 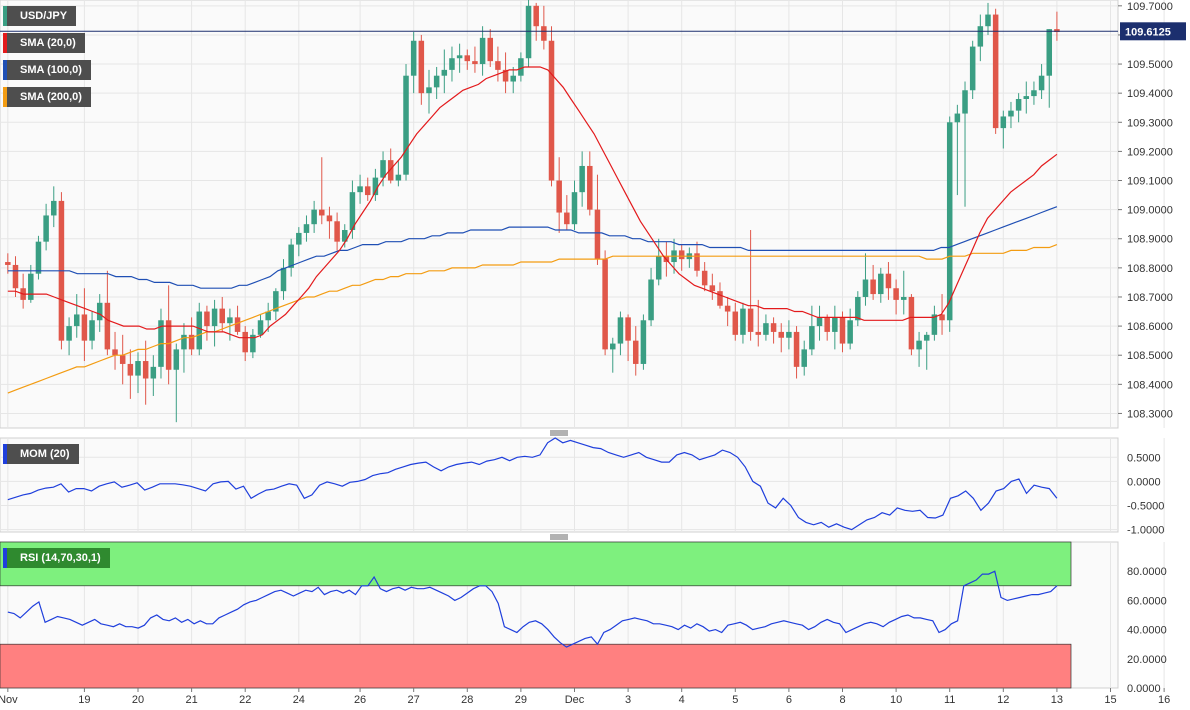 I want to click on price-axis-label: 108.6000, so click(x=1150, y=327).